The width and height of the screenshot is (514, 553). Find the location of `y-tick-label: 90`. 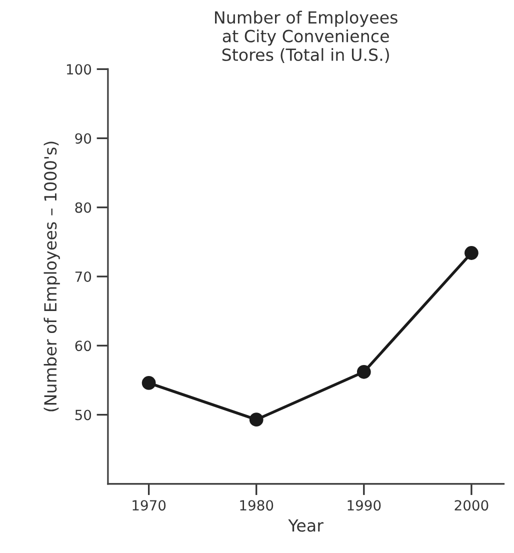

y-tick-label: 90 is located at coordinates (83, 138).